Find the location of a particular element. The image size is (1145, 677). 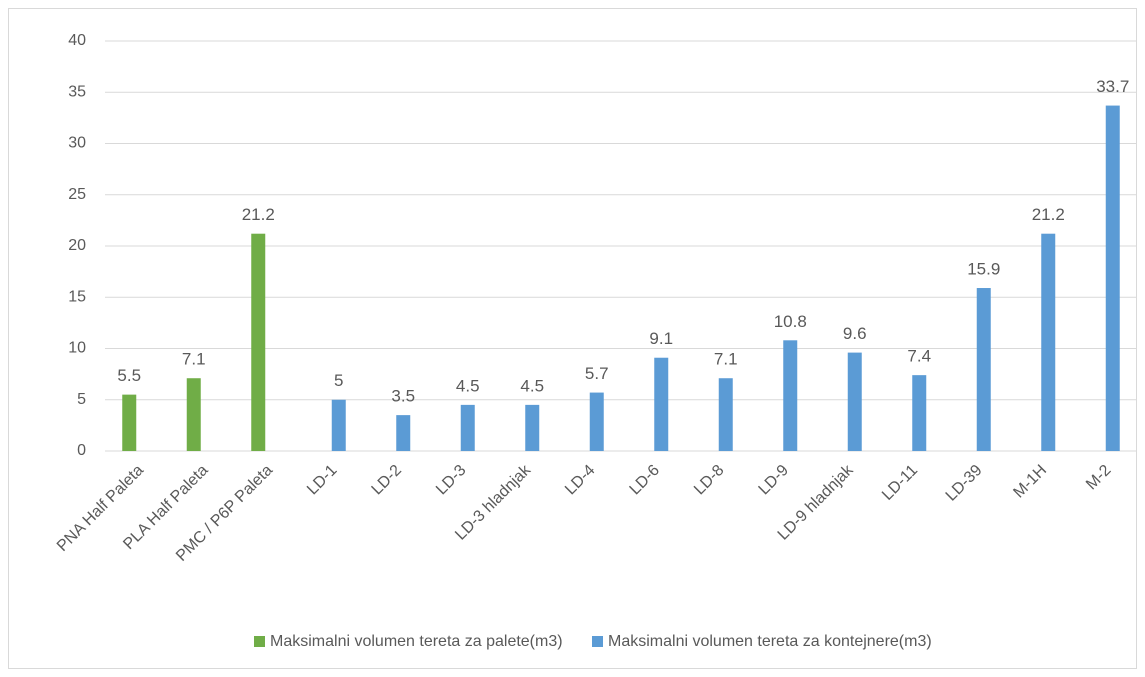

data-label: 9.1 is located at coordinates (661, 338).